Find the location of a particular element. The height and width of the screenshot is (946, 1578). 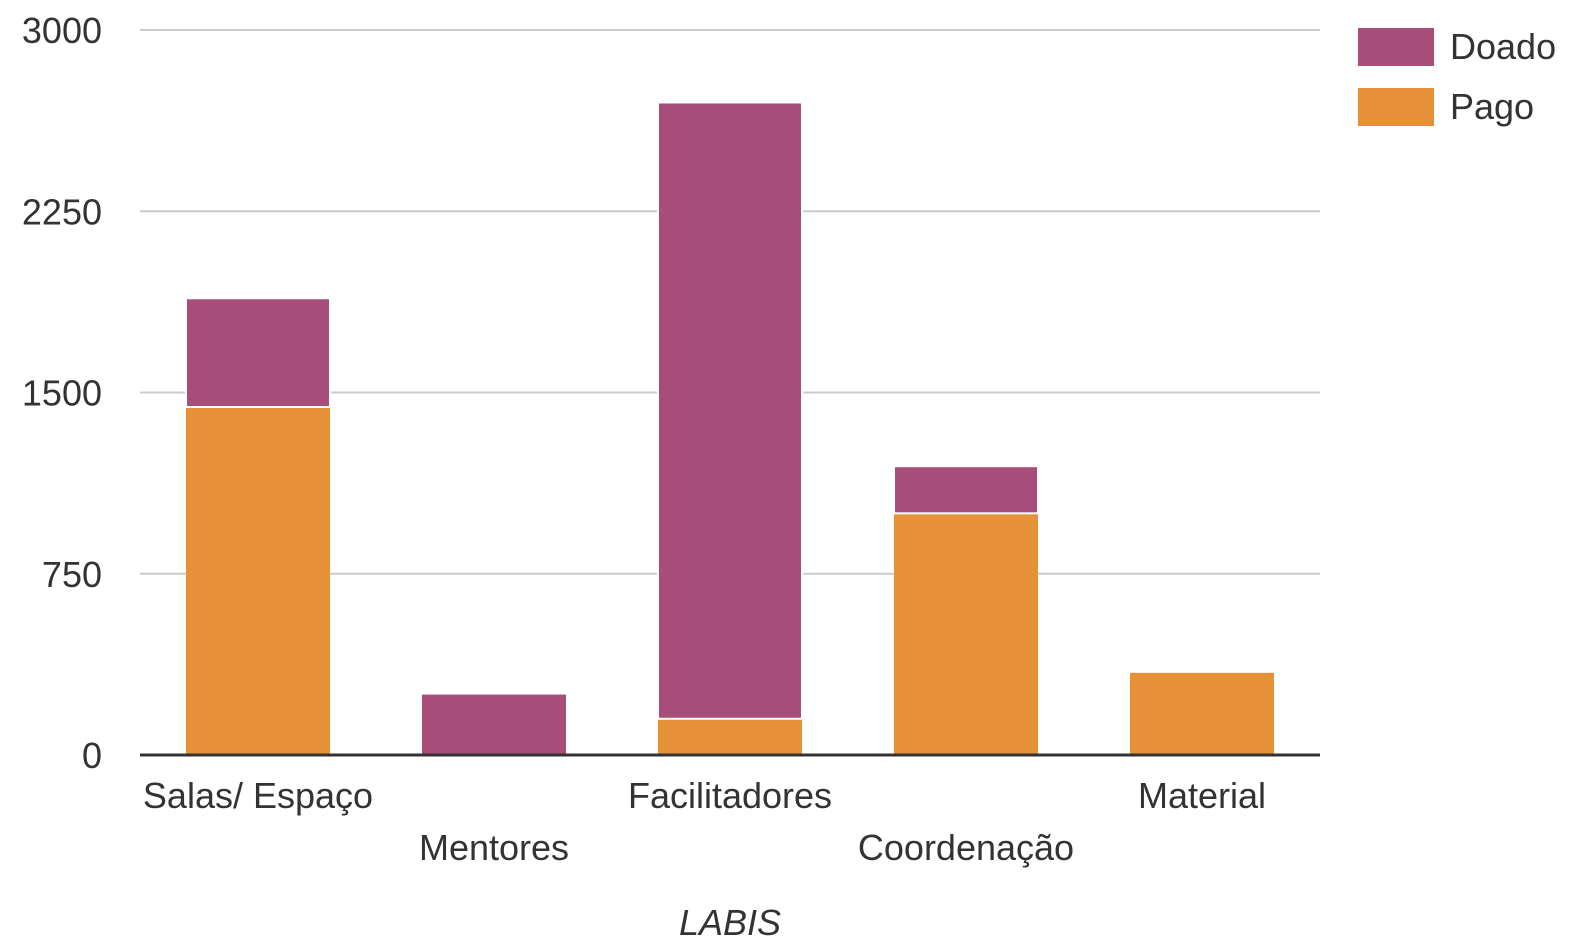

x-category-label: Material is located at coordinates (1202, 795).